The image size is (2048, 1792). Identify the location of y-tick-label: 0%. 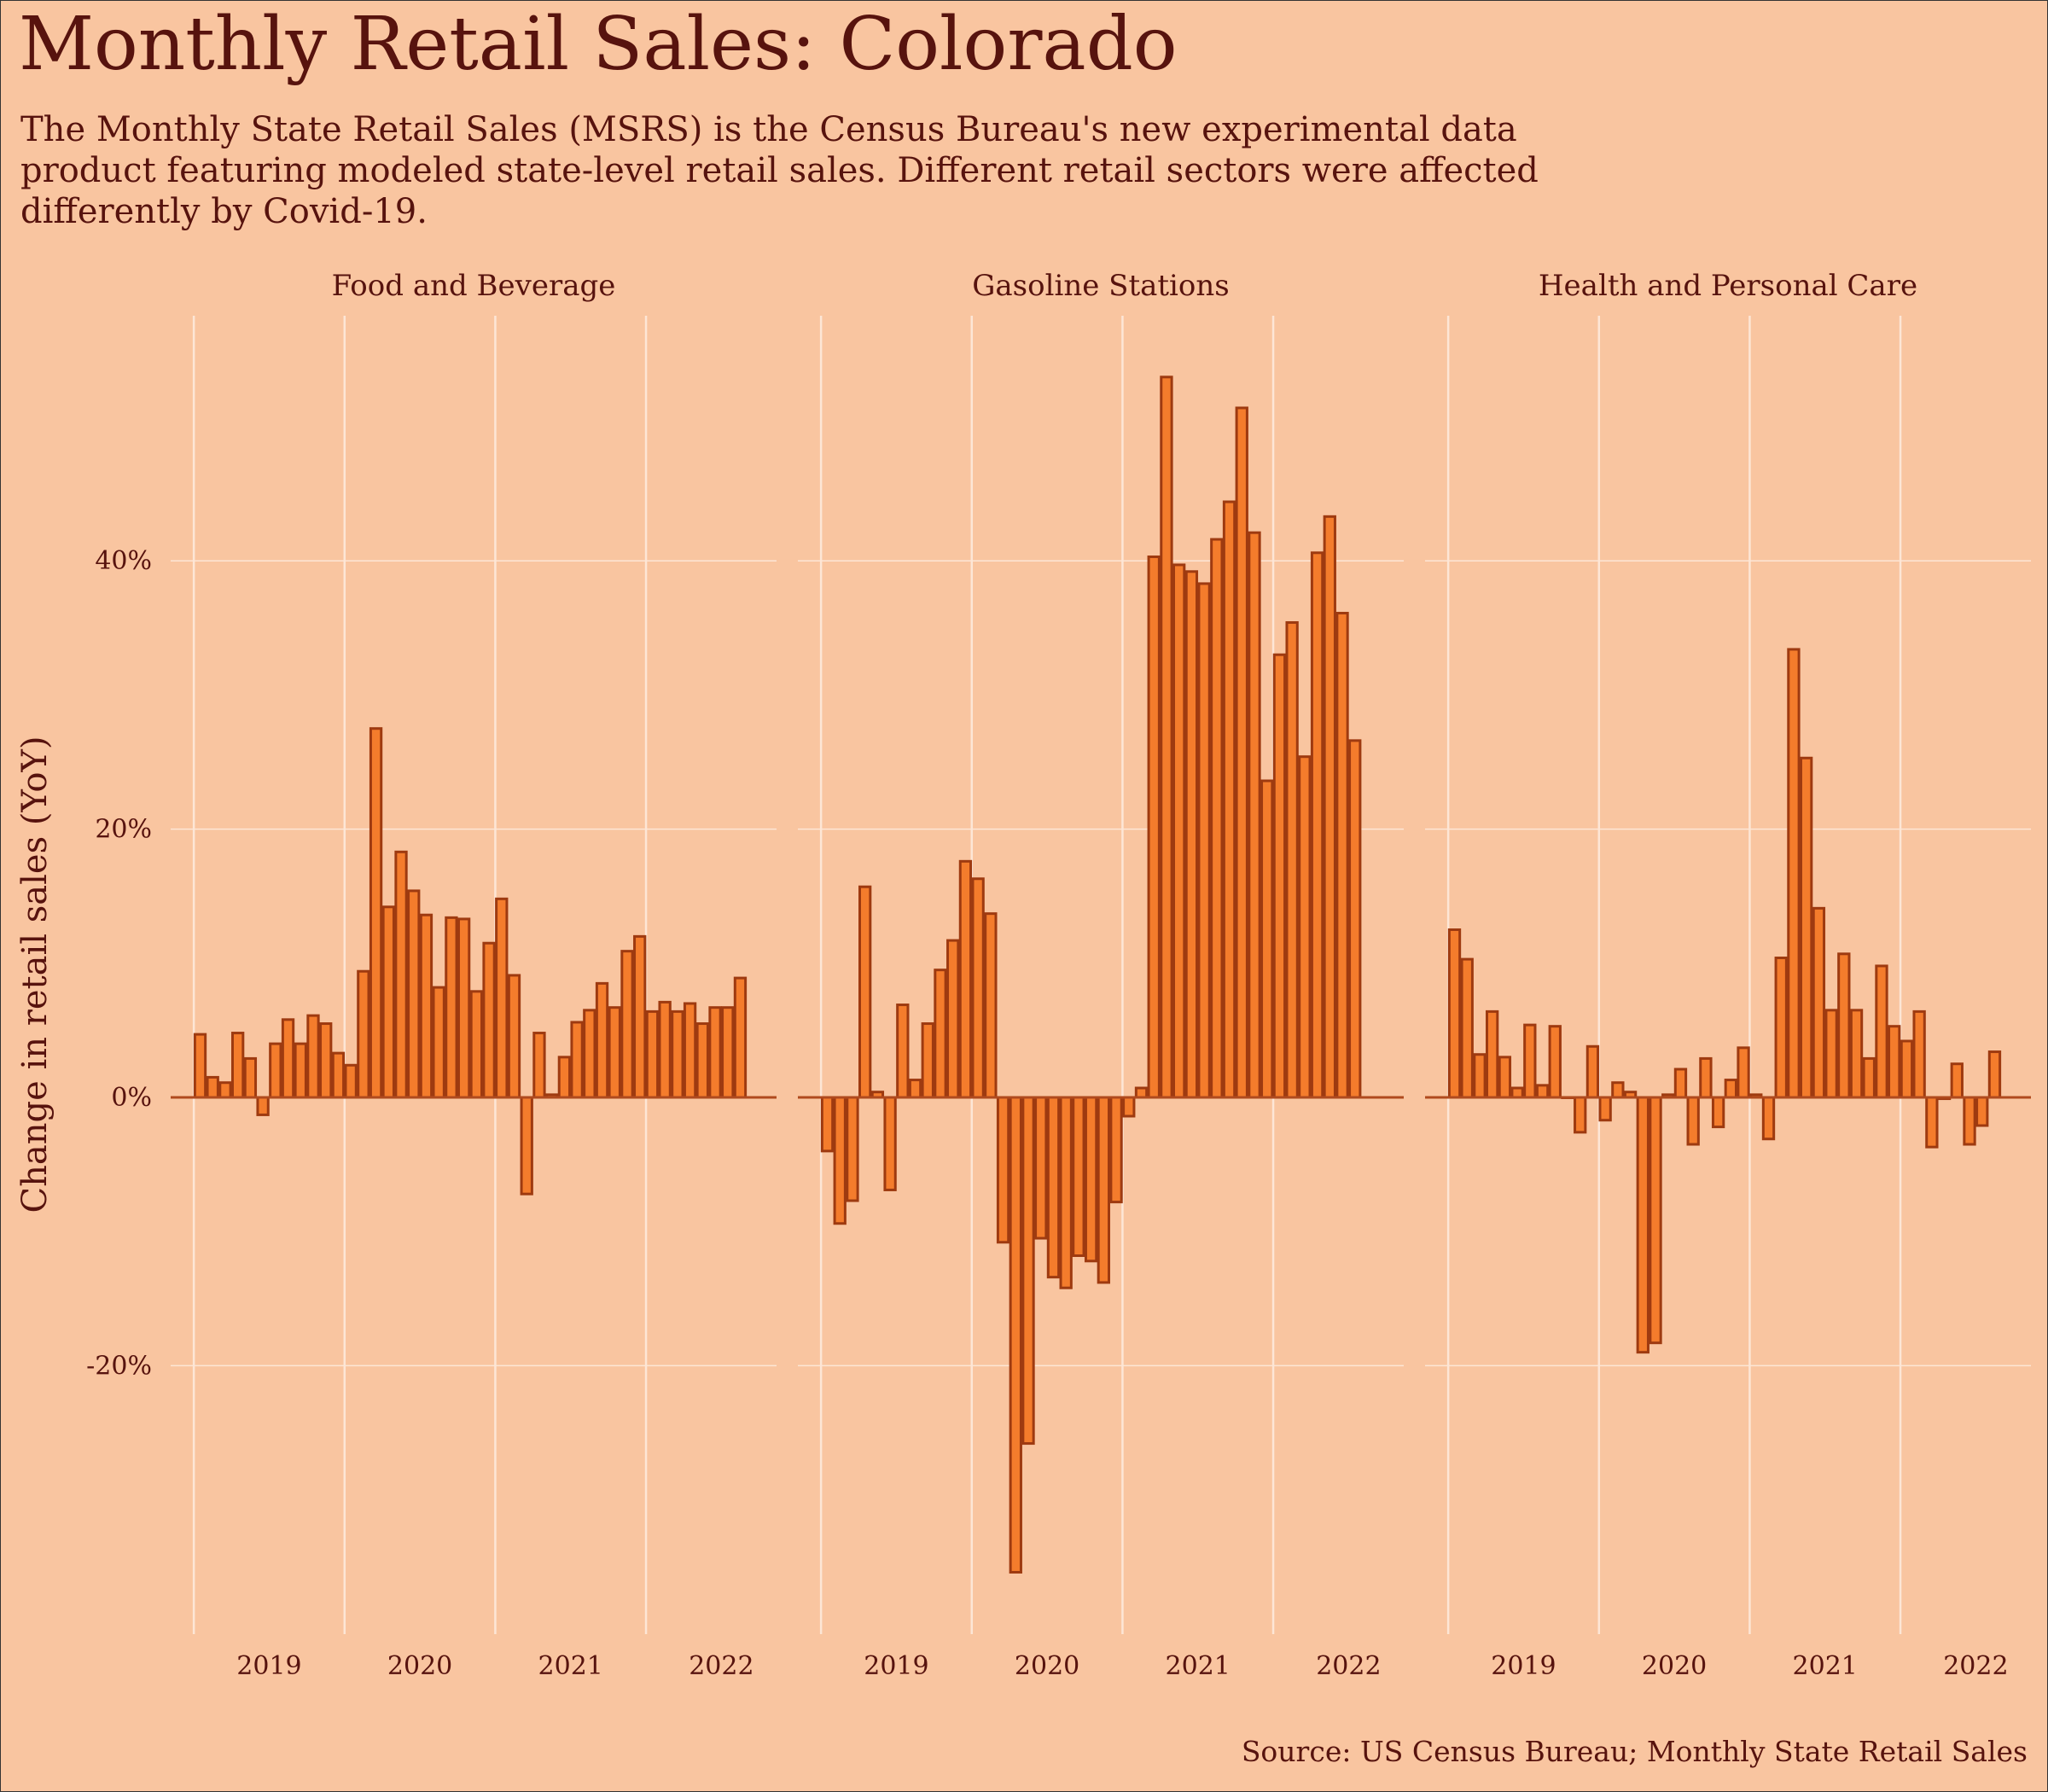
(131, 1098).